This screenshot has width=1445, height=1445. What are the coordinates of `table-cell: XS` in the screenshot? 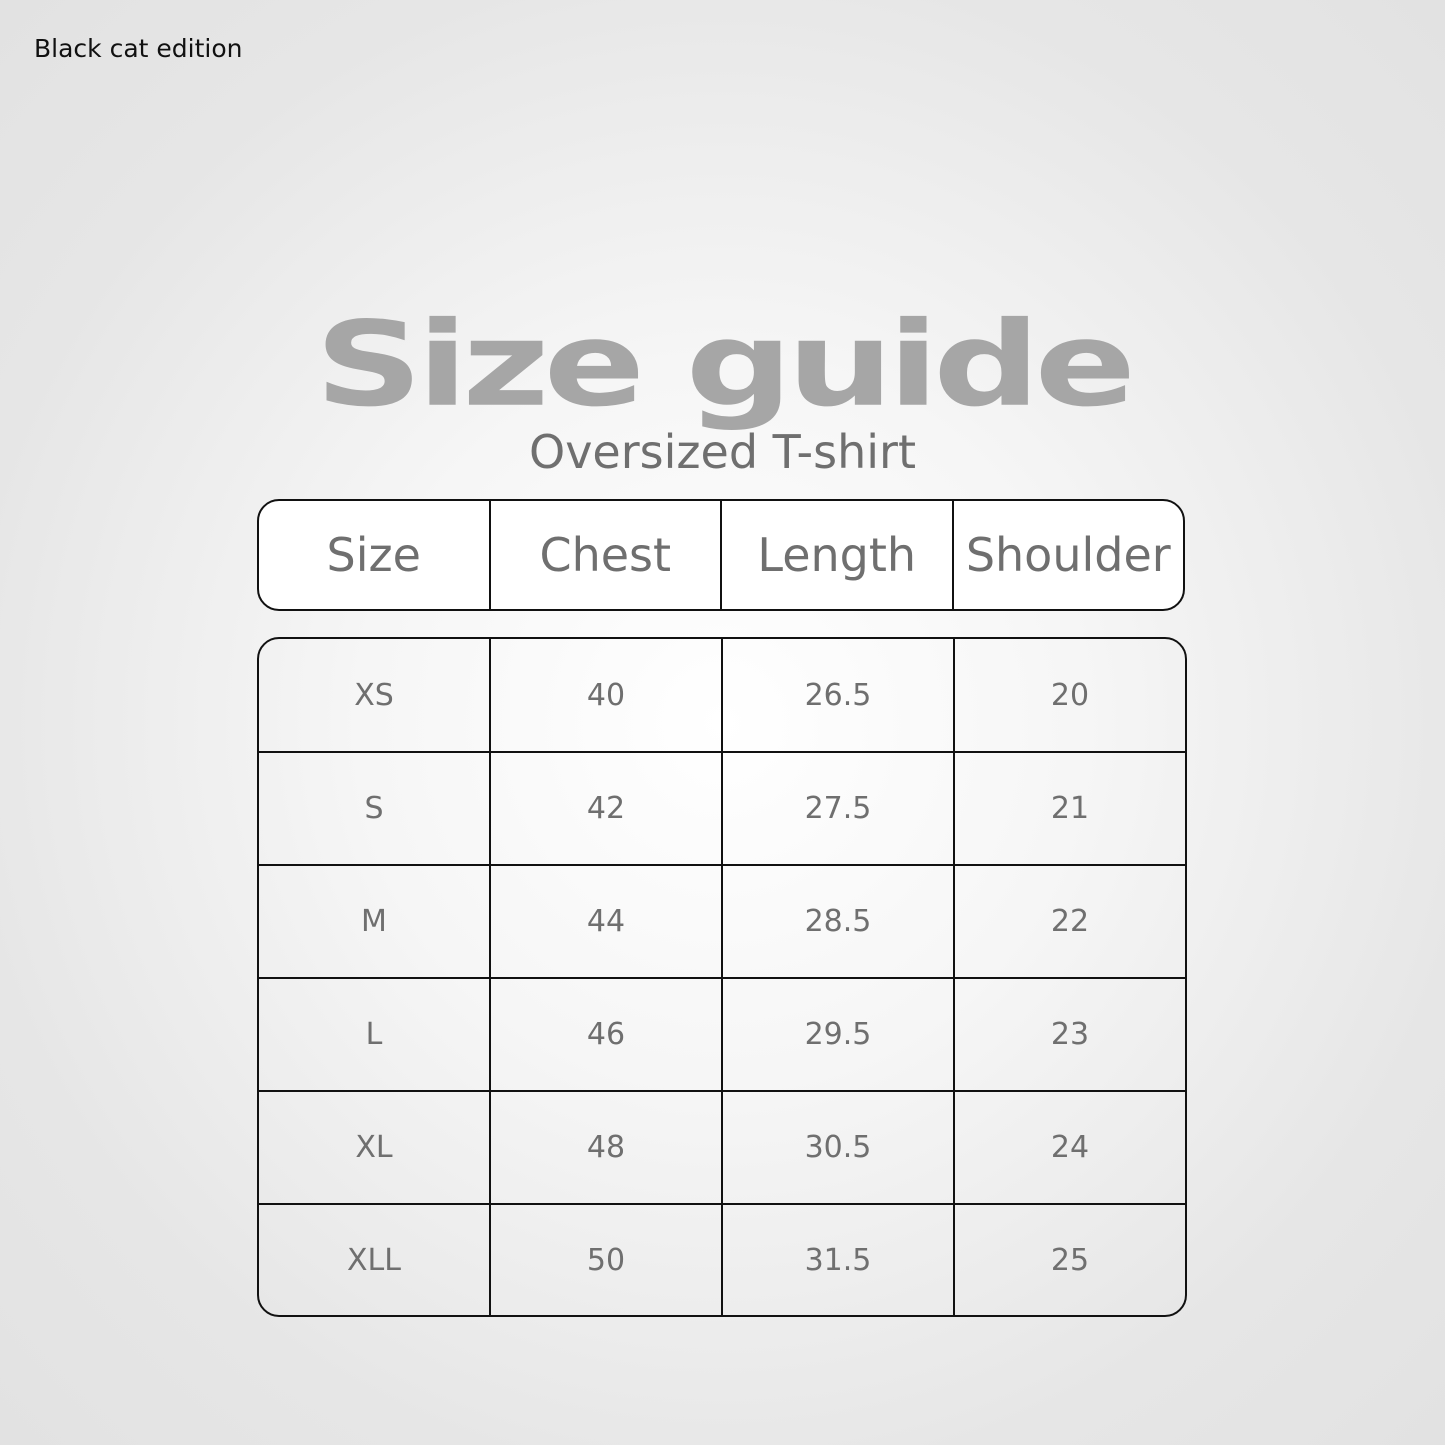 It's located at (374, 695).